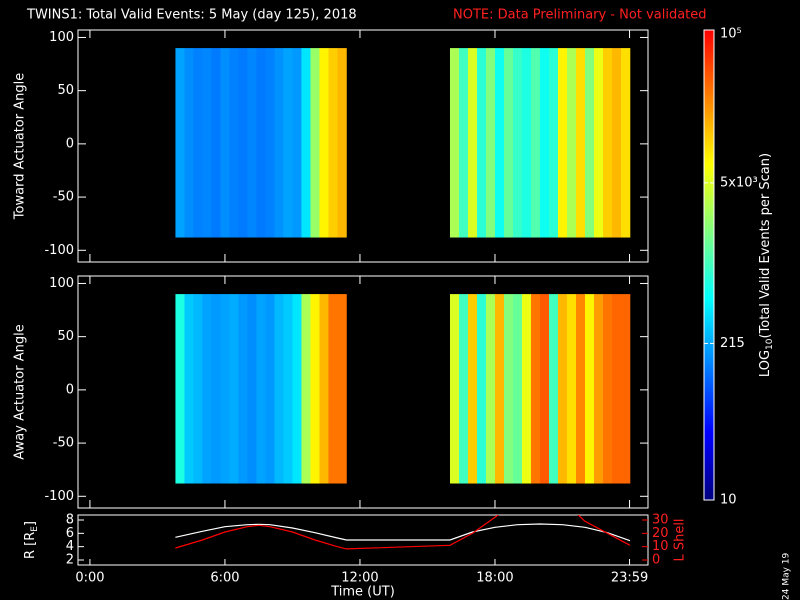  What do you see at coordinates (70, 560) in the screenshot?
I see `y-tick-label: 2` at bounding box center [70, 560].